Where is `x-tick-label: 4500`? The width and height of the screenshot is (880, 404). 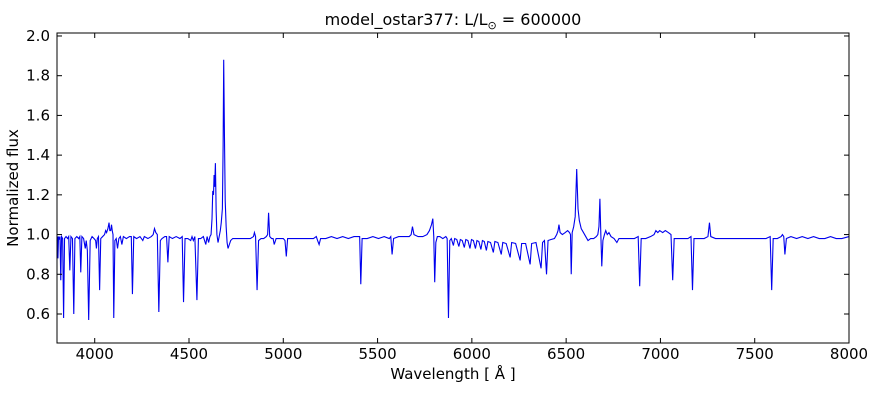
x-tick-label: 4500 is located at coordinates (189, 354).